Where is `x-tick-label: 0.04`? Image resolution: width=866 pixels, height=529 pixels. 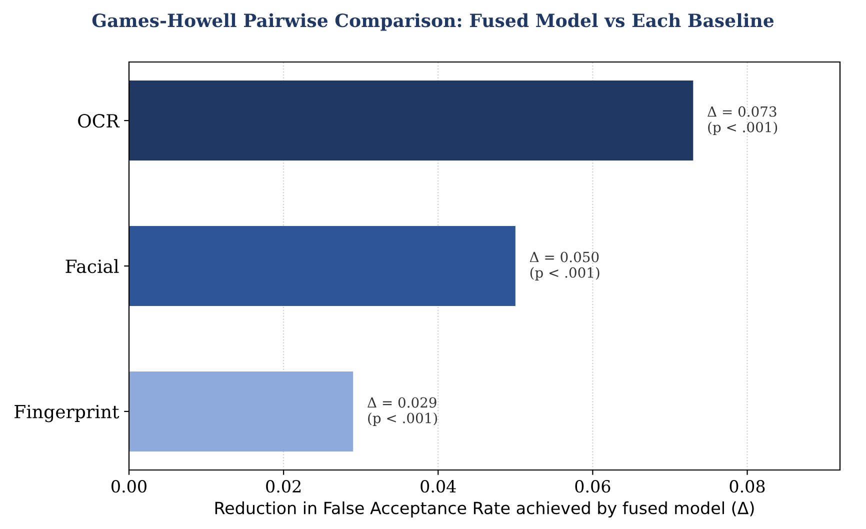
x-tick-label: 0.04 is located at coordinates (438, 486).